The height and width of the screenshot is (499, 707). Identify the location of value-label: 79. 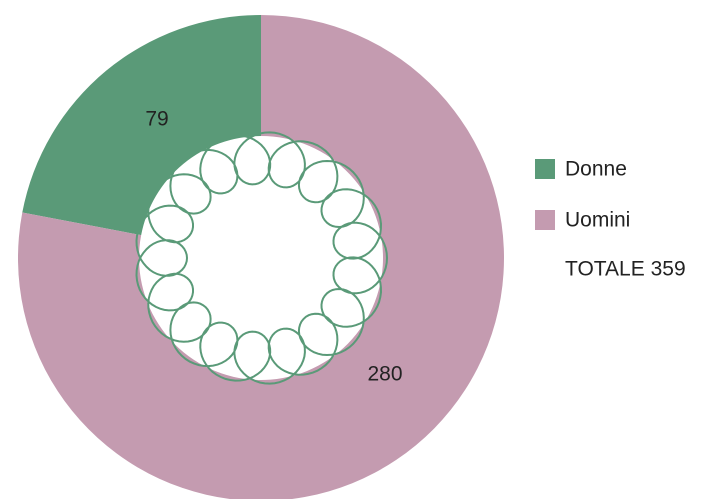
(156, 119).